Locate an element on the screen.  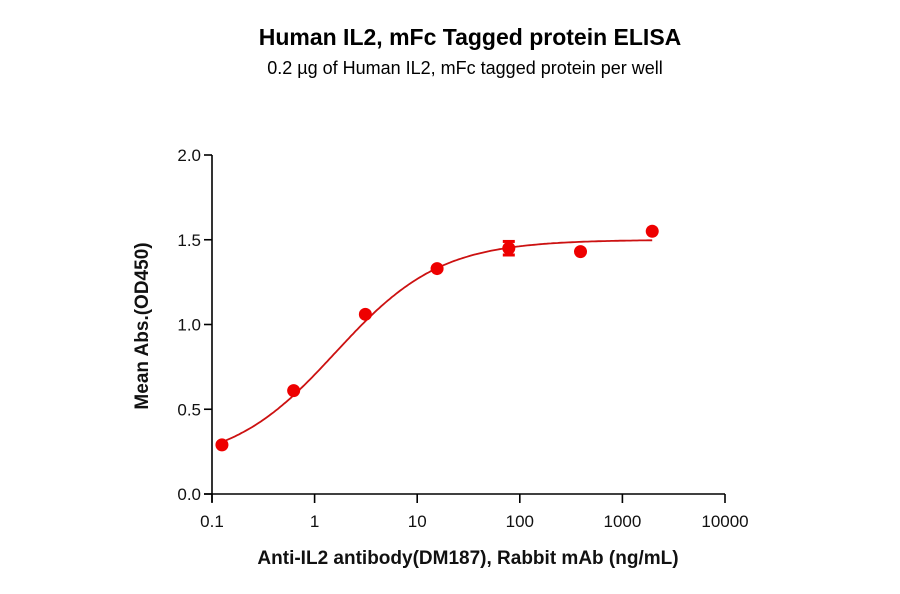
x-tick-label: 1000 is located at coordinates (622, 521).